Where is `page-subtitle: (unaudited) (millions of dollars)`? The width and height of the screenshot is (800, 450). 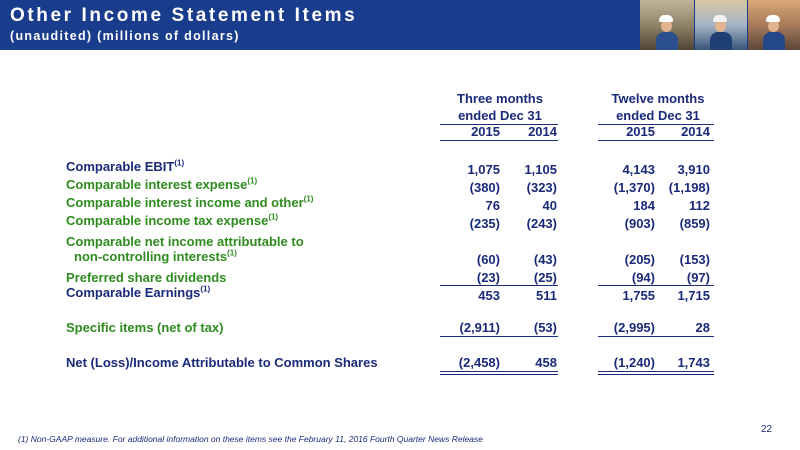 page-subtitle: (unaudited) (millions of dollars) is located at coordinates (125, 36).